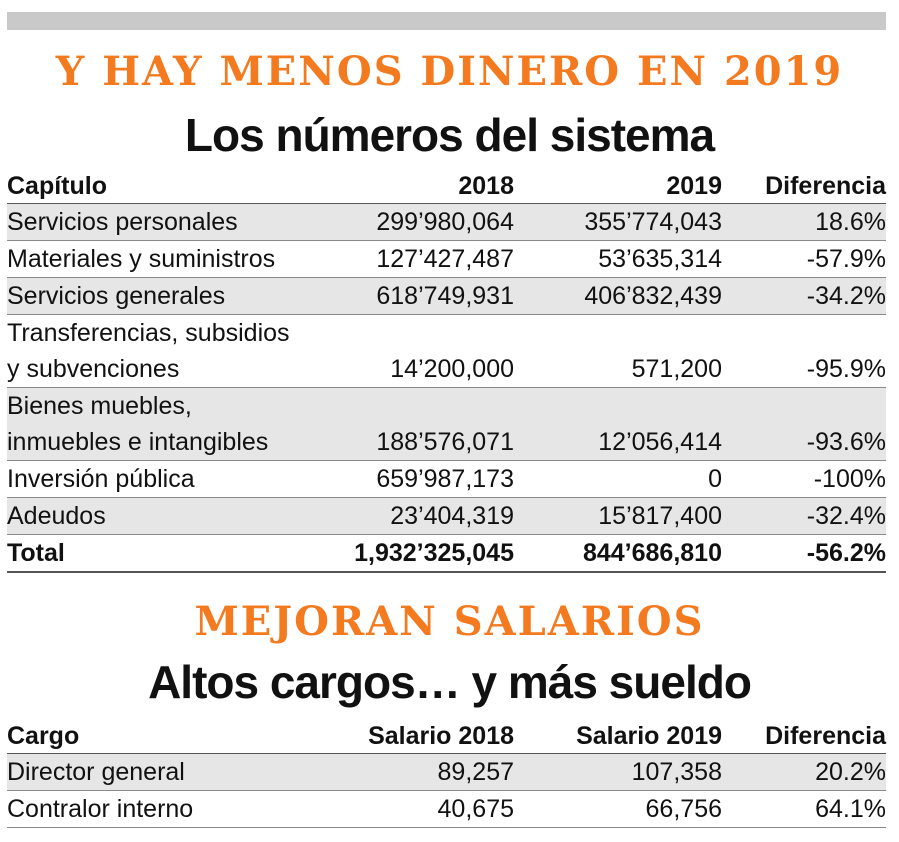 Image resolution: width=899 pixels, height=842 pixels. What do you see at coordinates (618, 736) in the screenshot?
I see `header-salario-2019: Salario 2019` at bounding box center [618, 736].